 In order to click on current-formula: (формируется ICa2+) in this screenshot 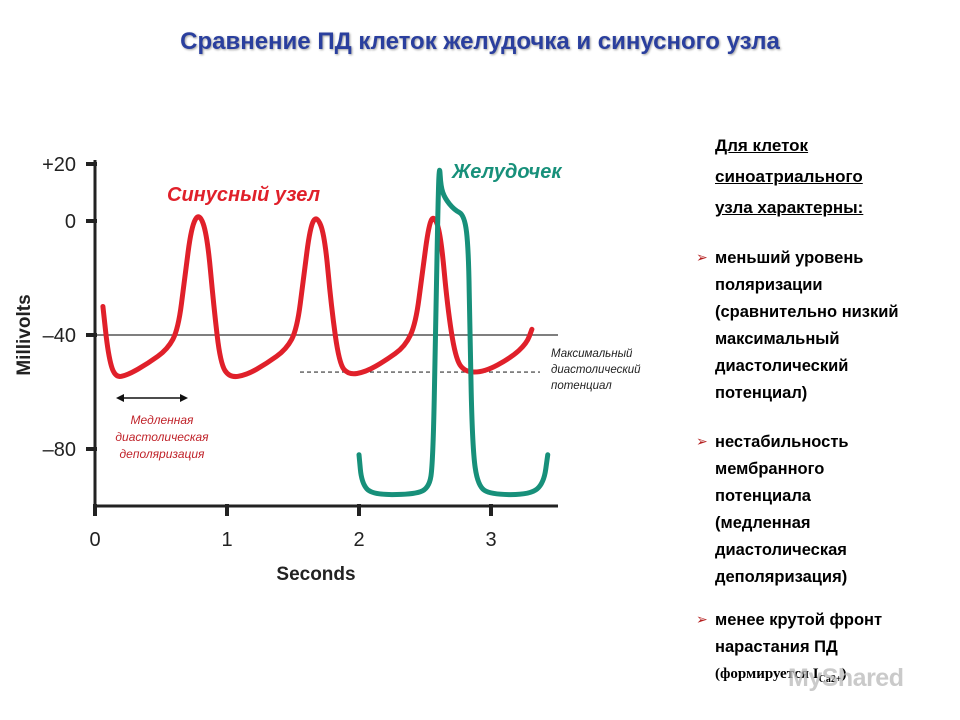, I will do `click(830, 677)`.